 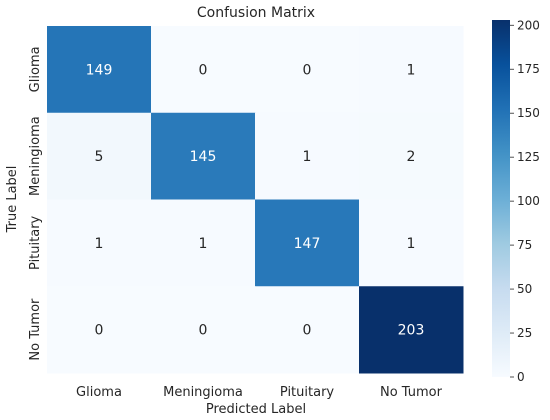 I want to click on y-tick-label: Meningioma, so click(x=35, y=156).